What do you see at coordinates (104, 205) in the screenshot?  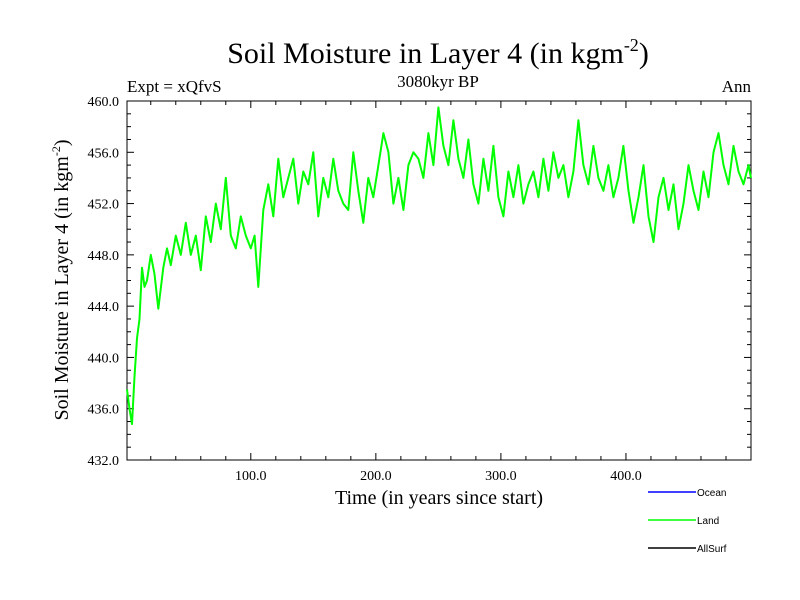 I see `y-tick-label: 452.0` at bounding box center [104, 205].